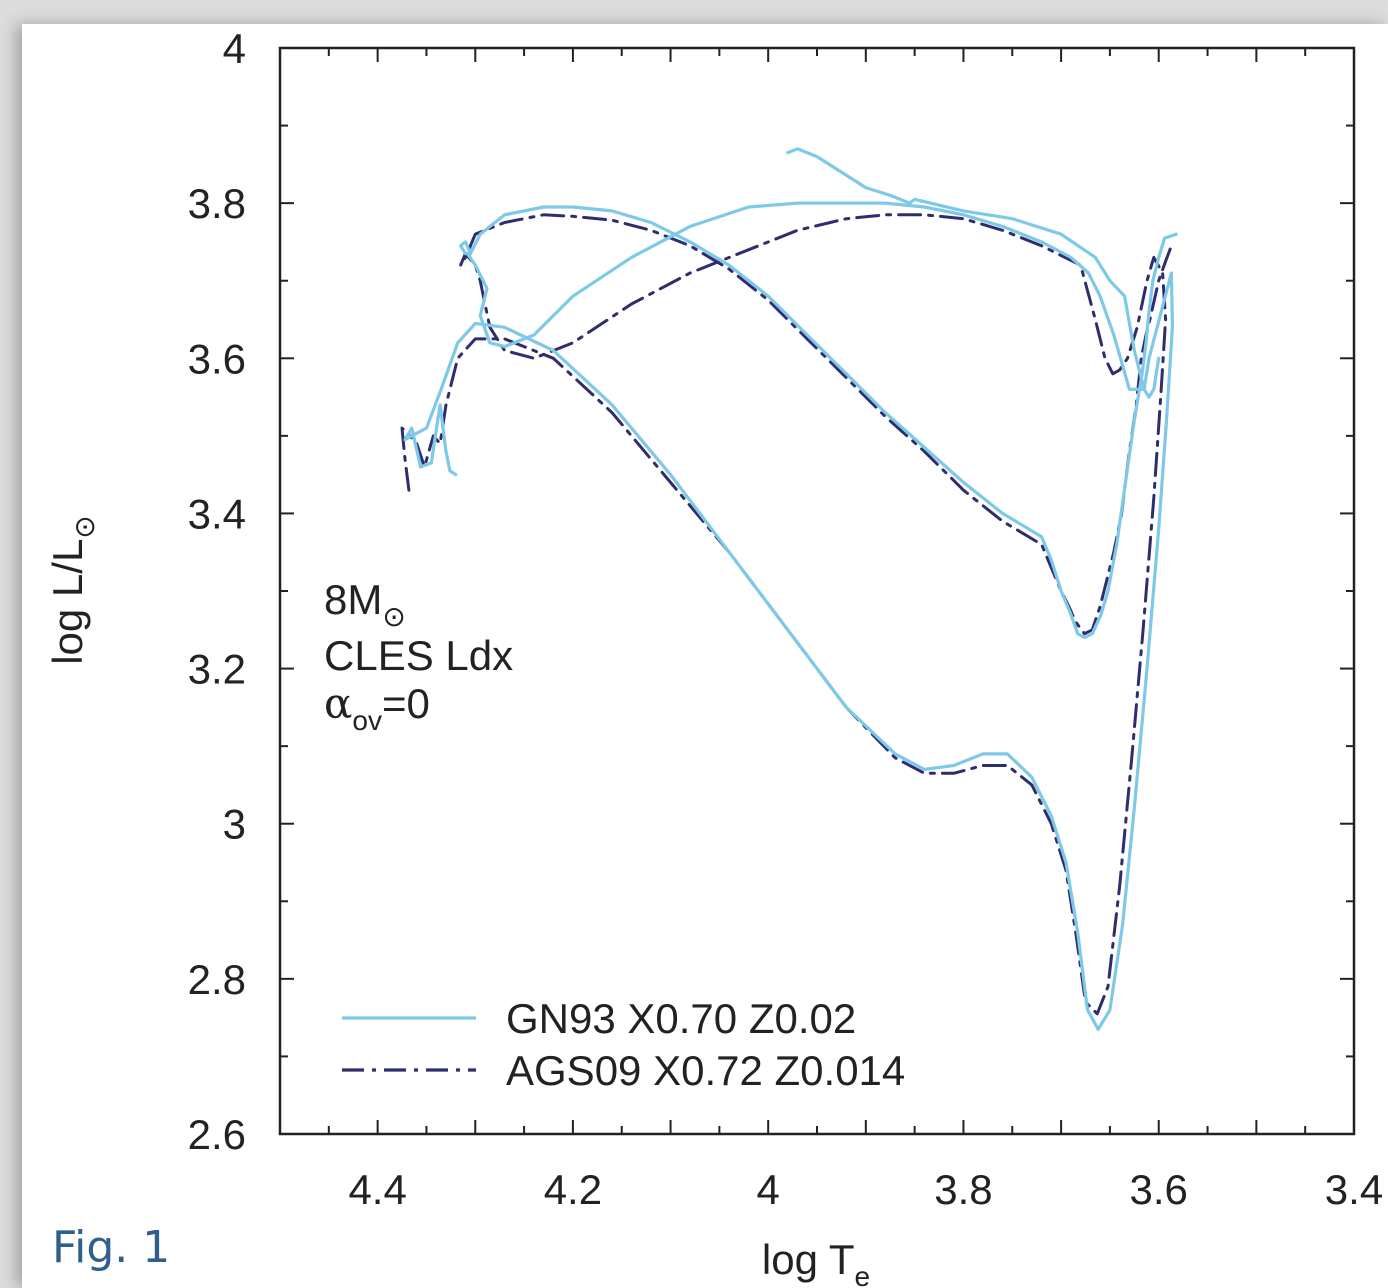  I want to click on model-annotation: 8M⊙ CLES Ldx αov=0, so click(418, 656).